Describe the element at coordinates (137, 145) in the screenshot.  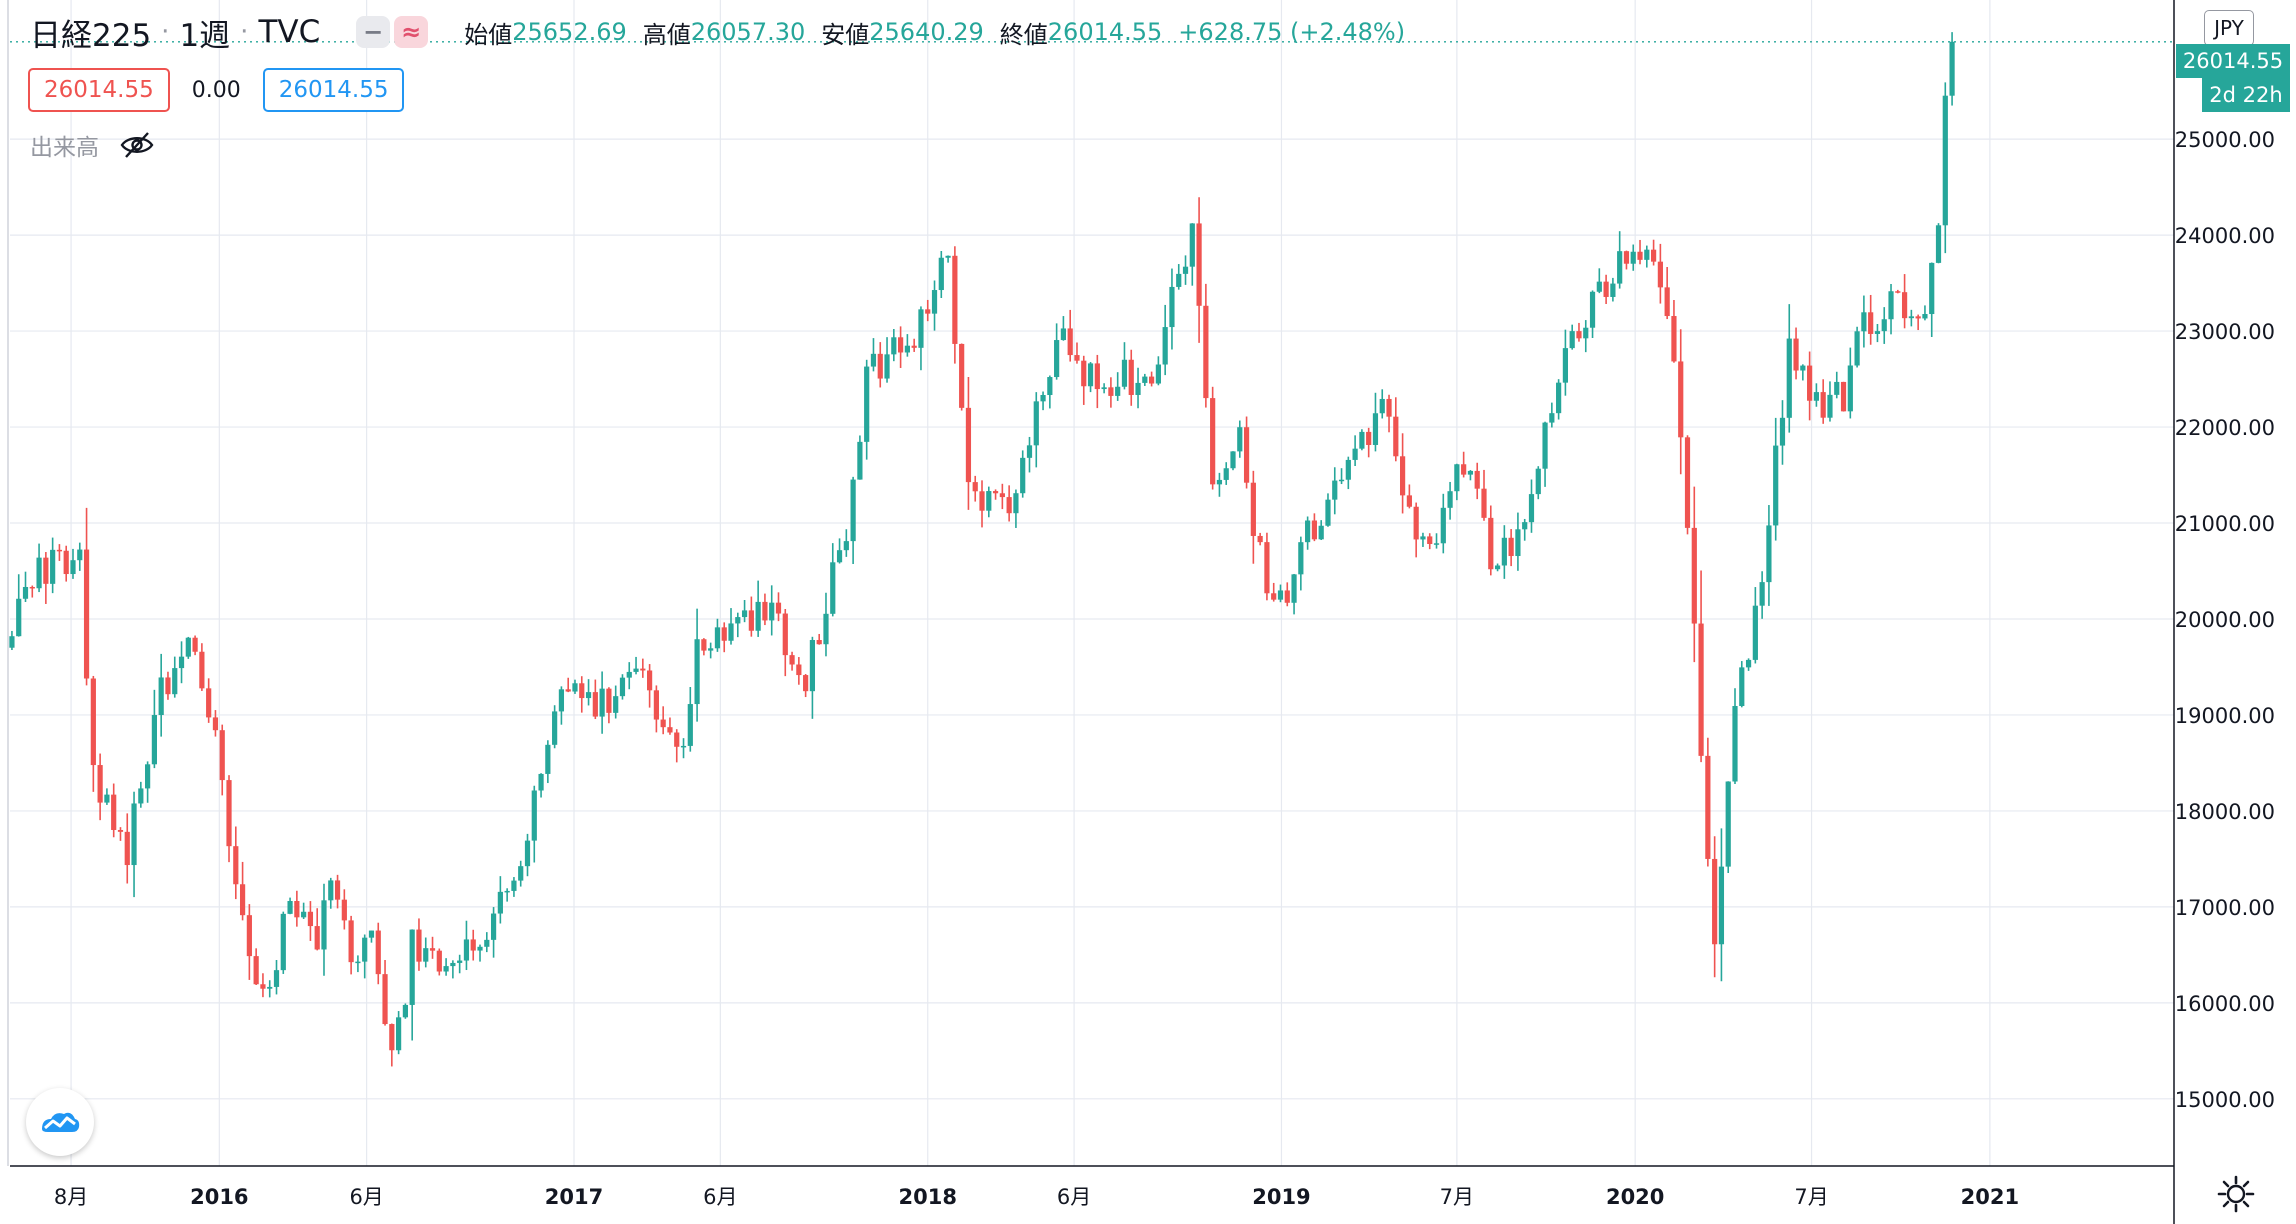
I see `eye-off-icon` at that location.